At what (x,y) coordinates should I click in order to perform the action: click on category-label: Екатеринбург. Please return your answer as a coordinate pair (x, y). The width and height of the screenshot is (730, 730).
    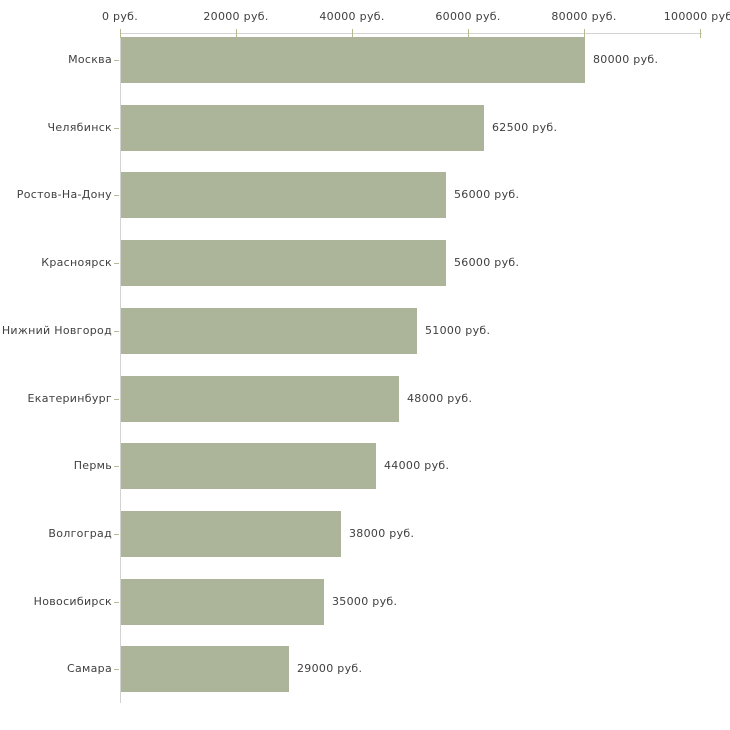
    Looking at the image, I should click on (69, 398).